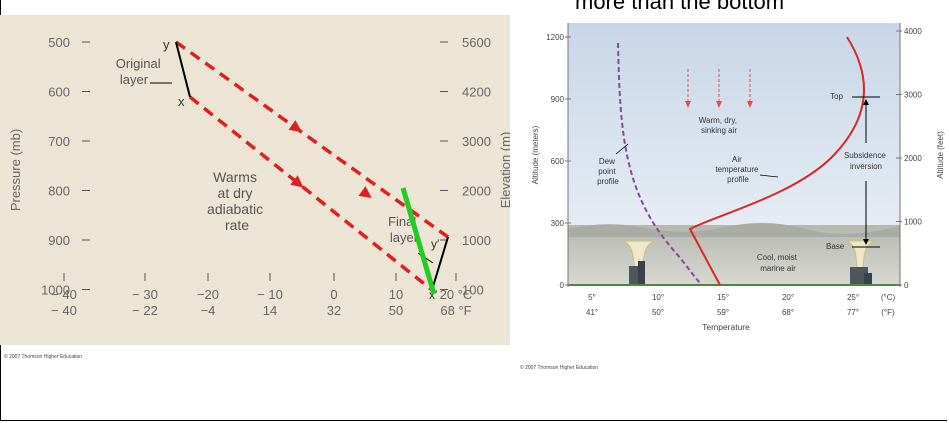  What do you see at coordinates (769, 176) in the screenshot?
I see `air-temperature-pointer` at bounding box center [769, 176].